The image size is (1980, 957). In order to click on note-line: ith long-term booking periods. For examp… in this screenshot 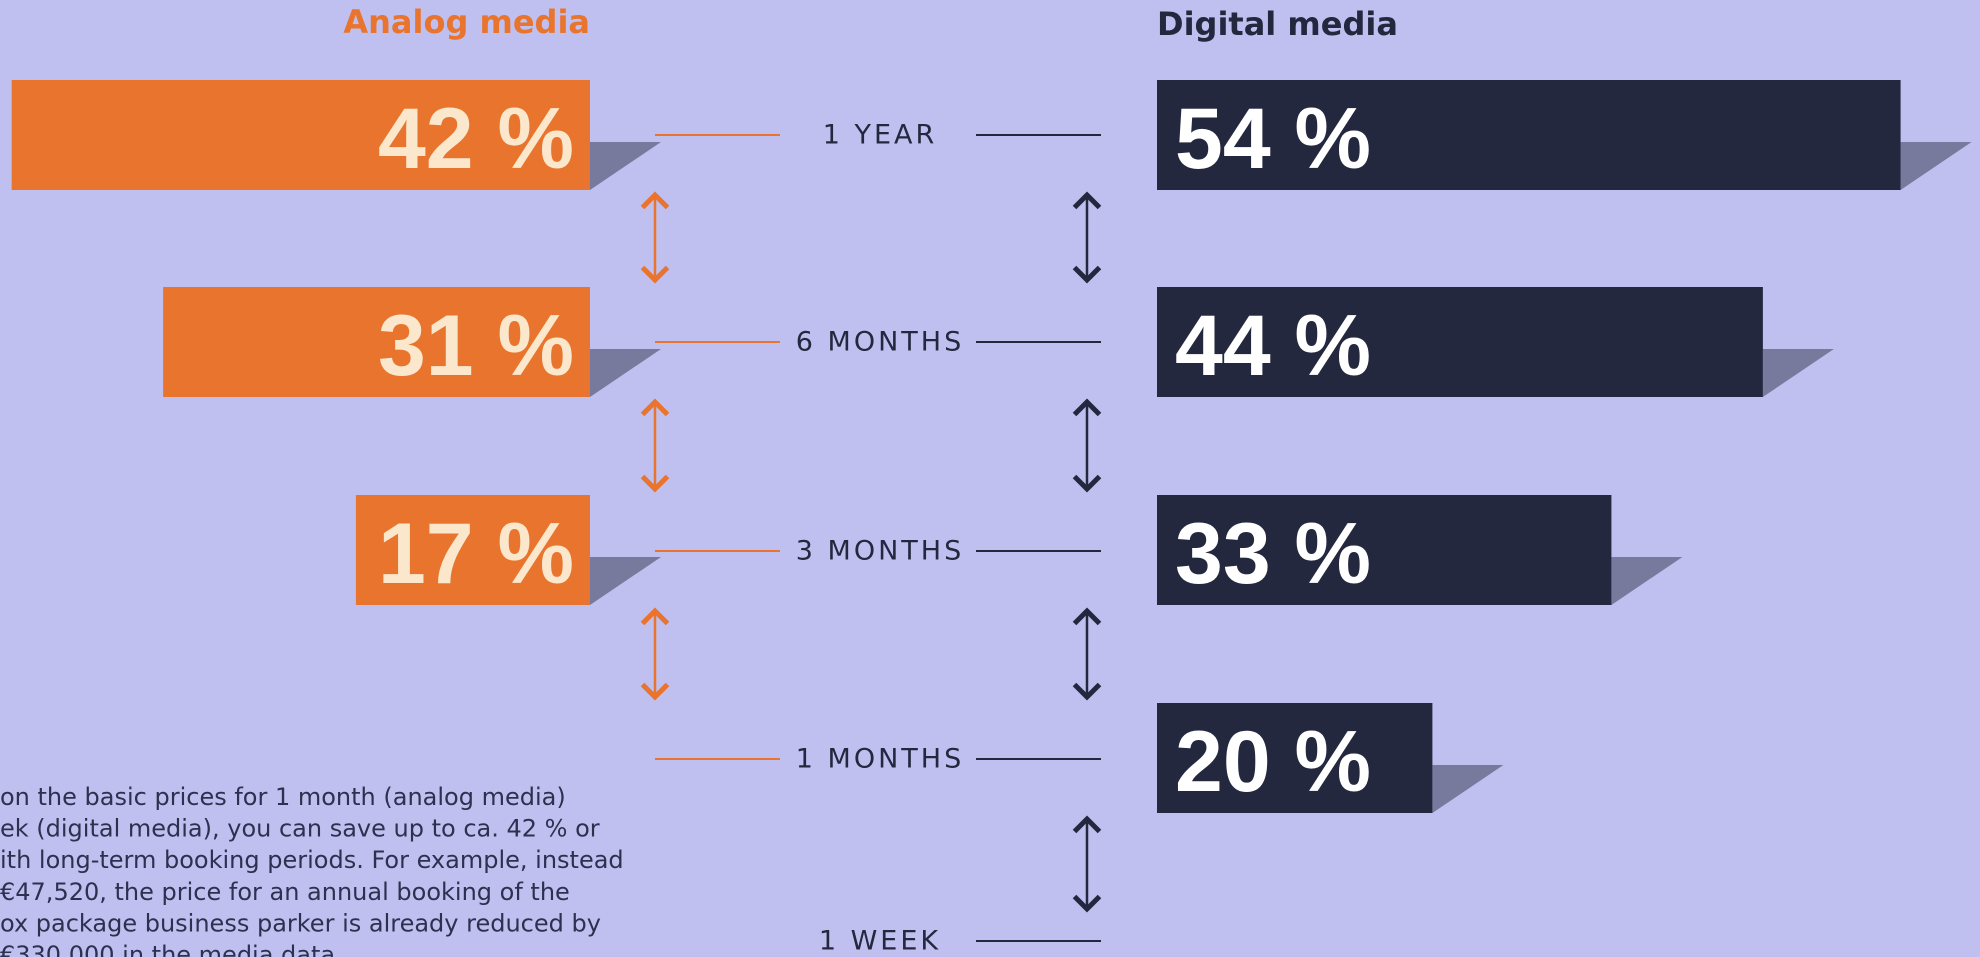, I will do `click(312, 860)`.